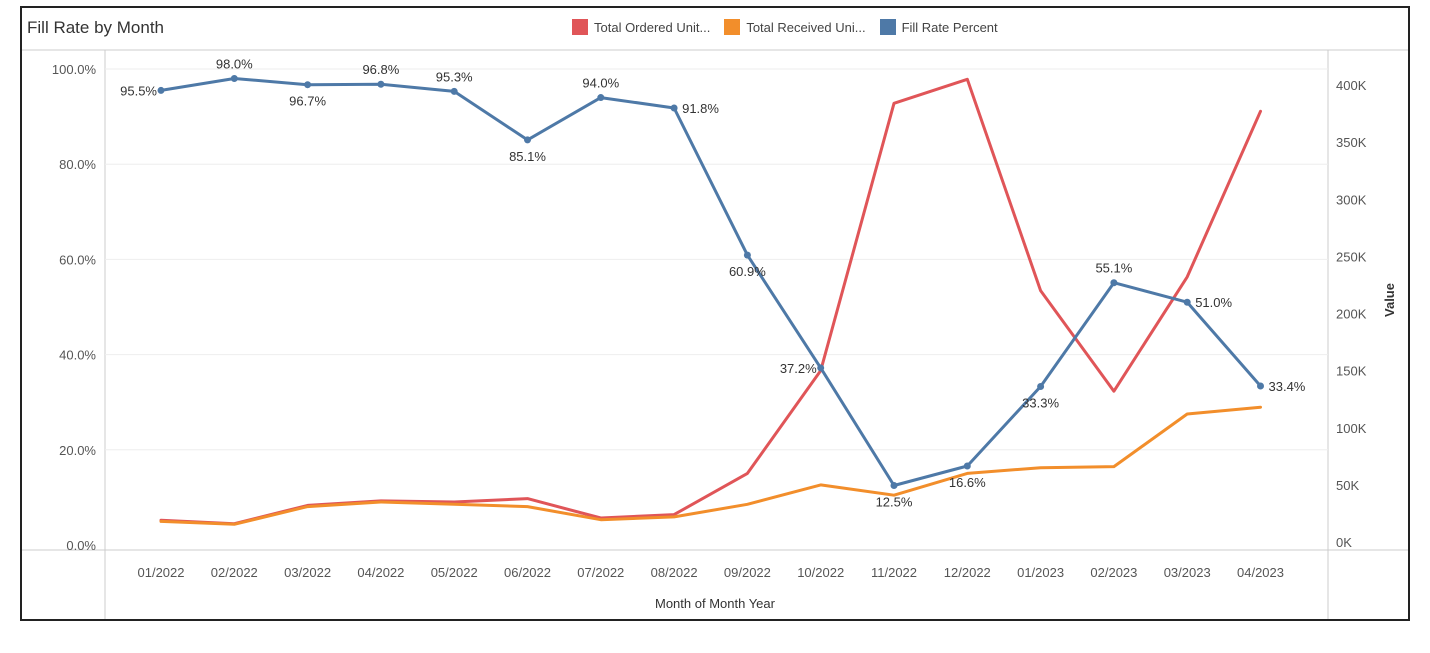 This screenshot has height=653, width=1430. Describe the element at coordinates (1260, 572) in the screenshot. I see `x-tick-label: 04/2023` at that location.